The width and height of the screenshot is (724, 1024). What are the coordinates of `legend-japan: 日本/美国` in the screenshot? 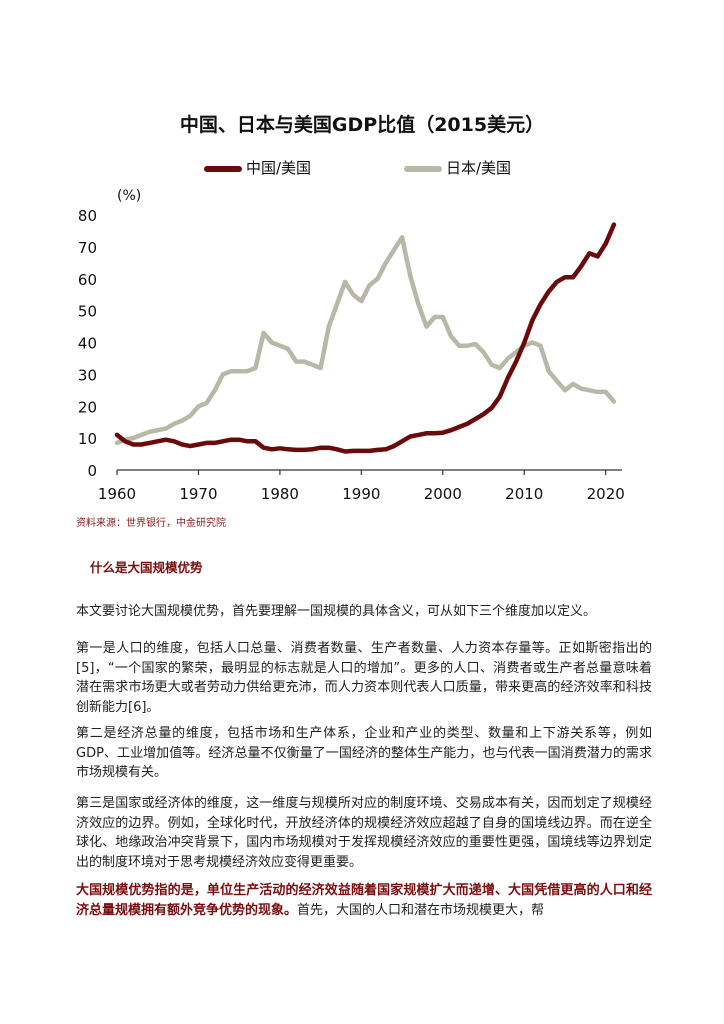 It's located at (457, 167).